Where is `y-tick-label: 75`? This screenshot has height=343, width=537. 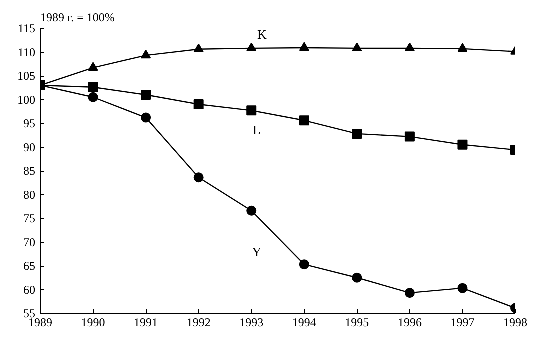 y-tick-label: 75 is located at coordinates (30, 219).